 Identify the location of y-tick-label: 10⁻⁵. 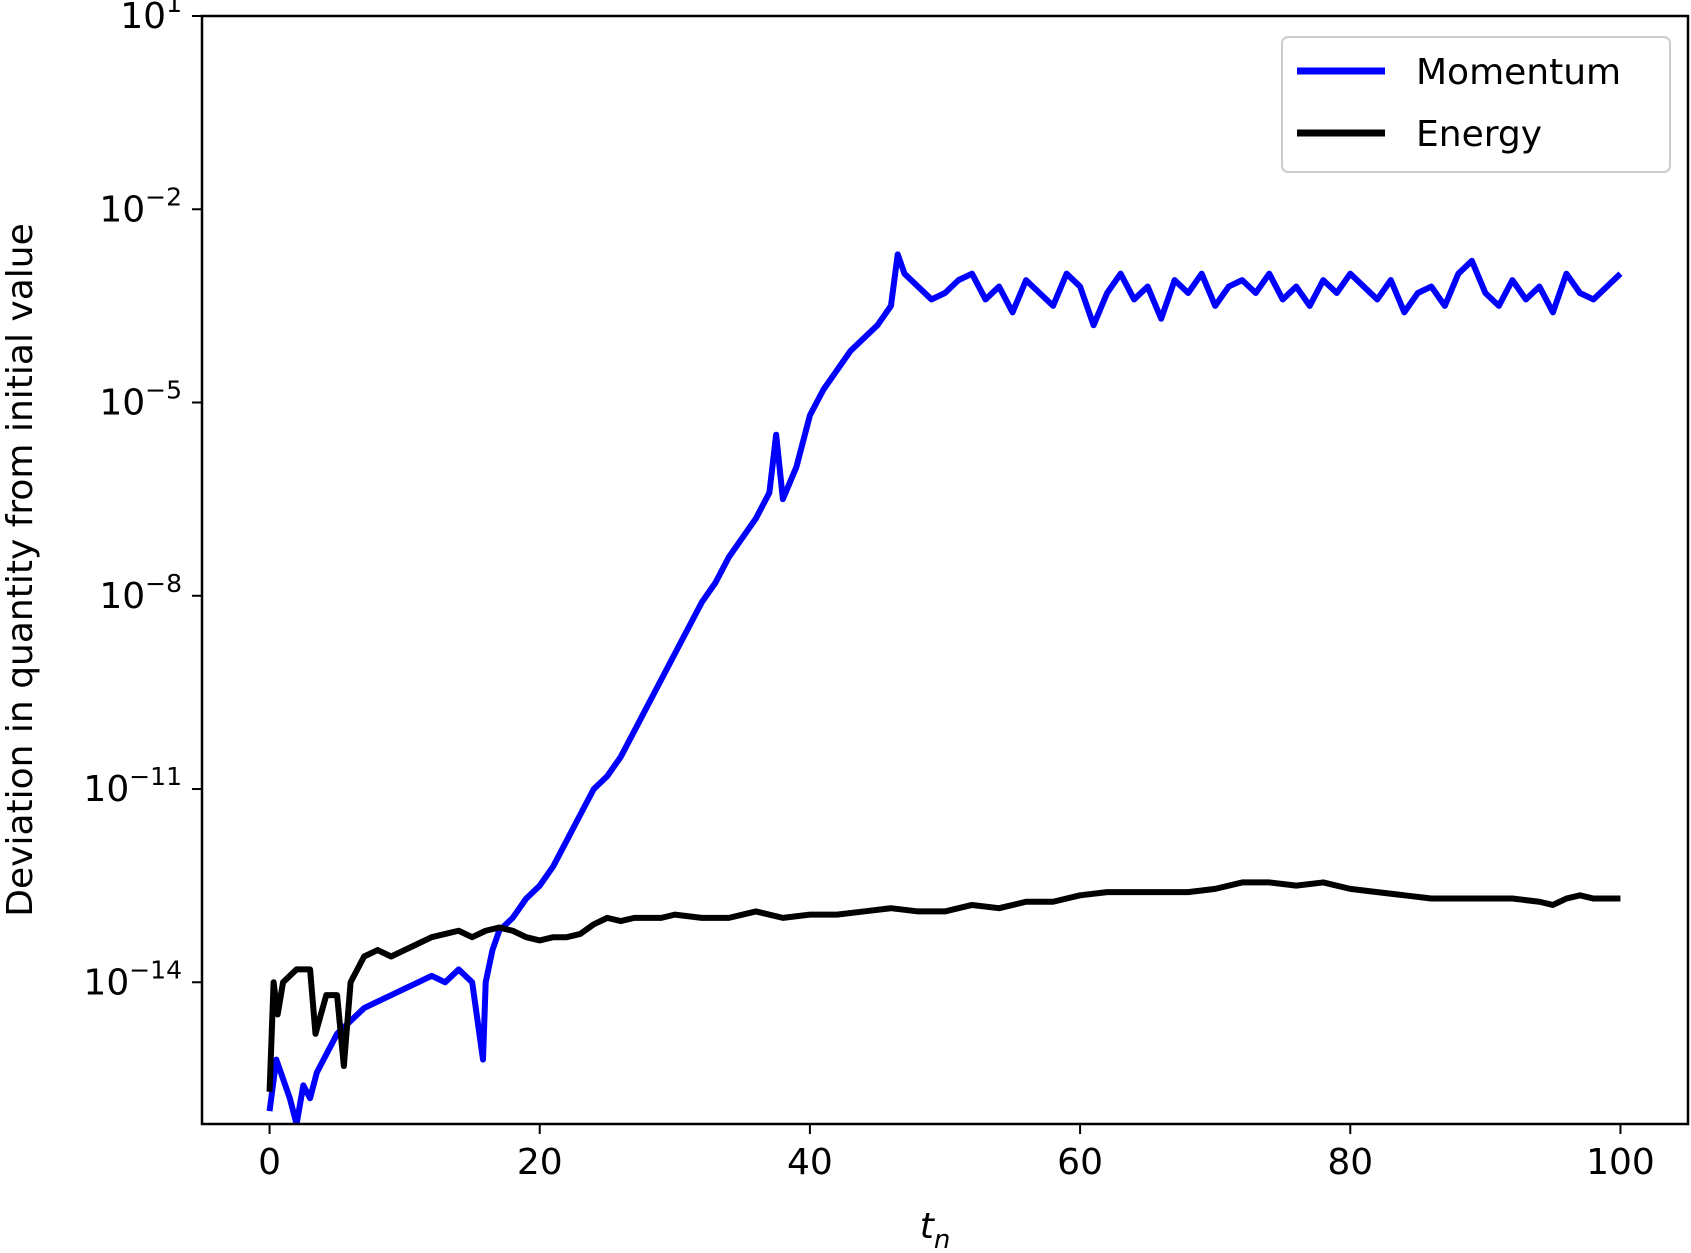
(140, 400).